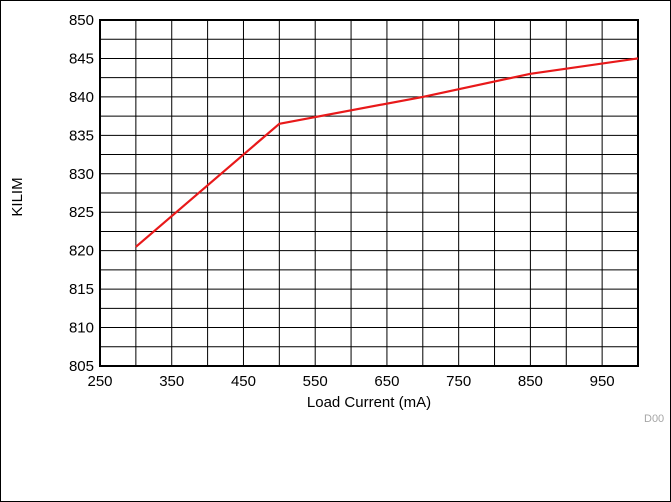 The height and width of the screenshot is (502, 671). What do you see at coordinates (81, 251) in the screenshot?
I see `y-tick-label: 820` at bounding box center [81, 251].